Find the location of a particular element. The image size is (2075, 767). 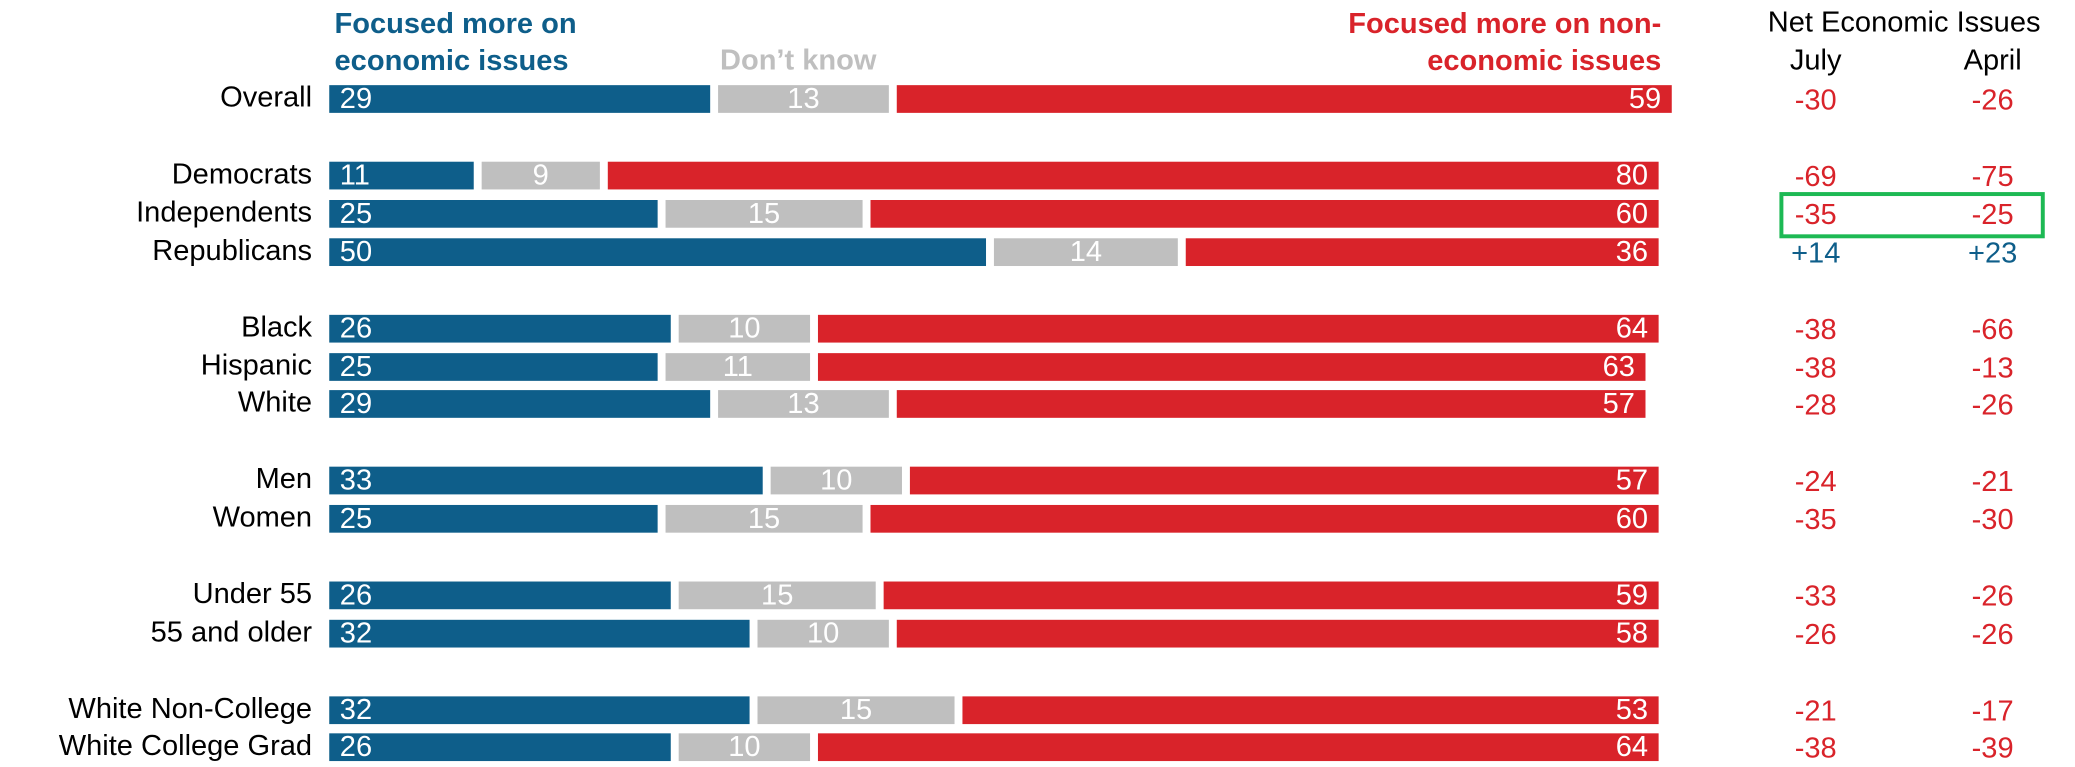

data-label: 14 is located at coordinates (1086, 252).